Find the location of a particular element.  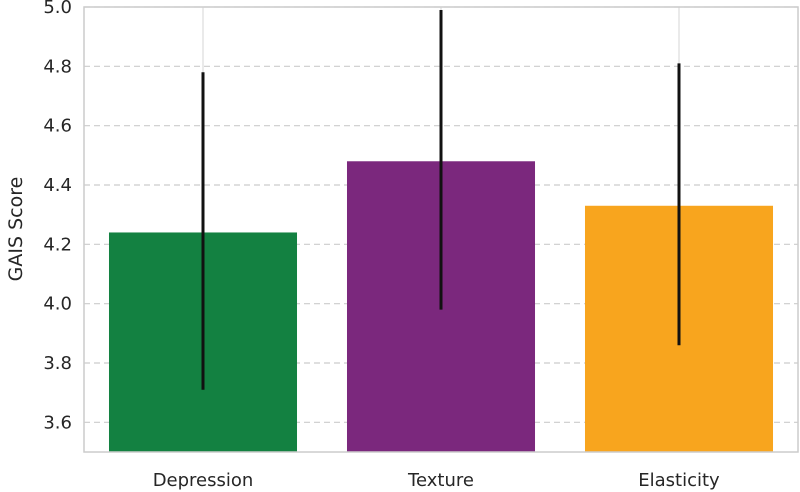

x-tick-label: Depression is located at coordinates (203, 480).